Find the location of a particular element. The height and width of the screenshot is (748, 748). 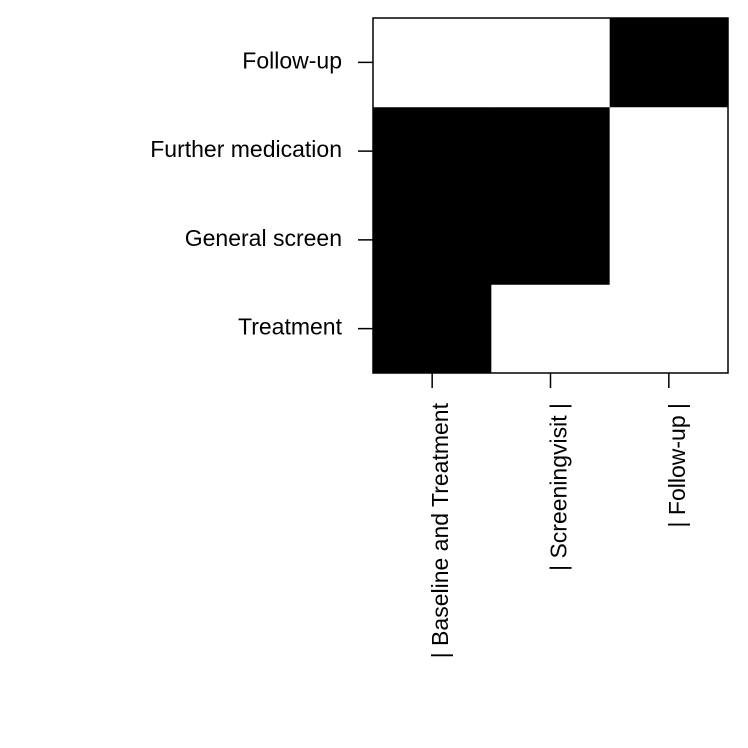

y-tick-label: Further medication is located at coordinates (246, 149).